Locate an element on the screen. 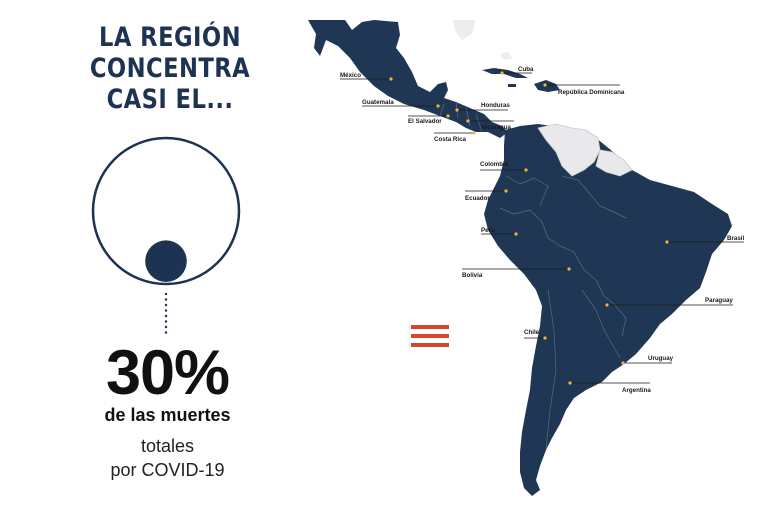 The width and height of the screenshot is (783, 529). svg-text: Argentina is located at coordinates (636, 390).